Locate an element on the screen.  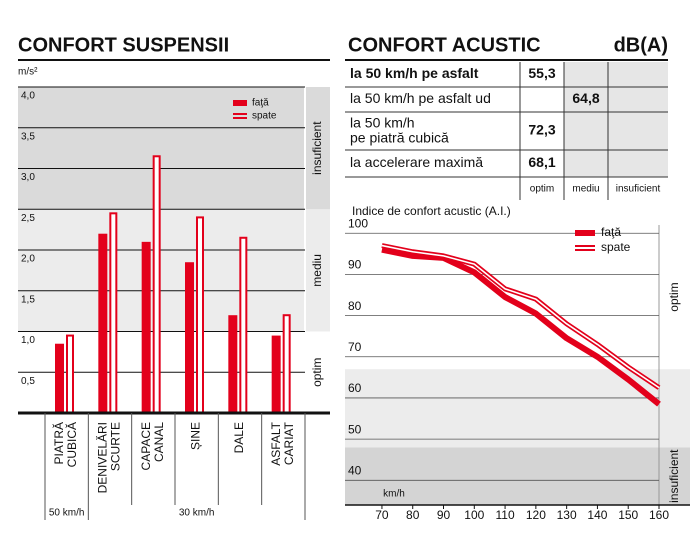
chart-title: Indice de confort acustic (A.I.) is located at coordinates (431, 211).